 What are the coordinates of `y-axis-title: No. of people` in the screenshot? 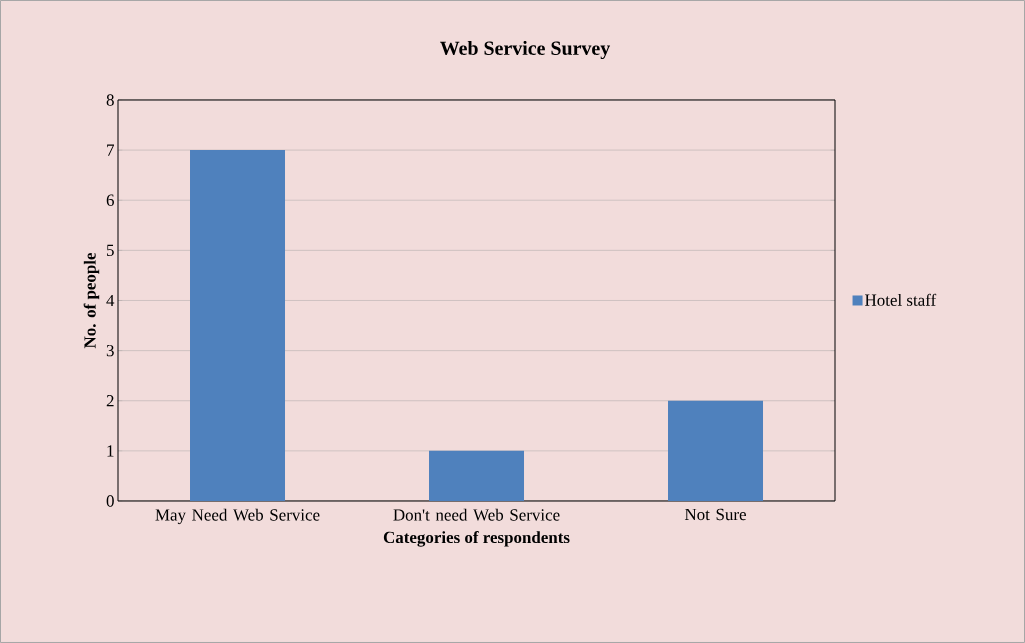 It's located at (91, 300).